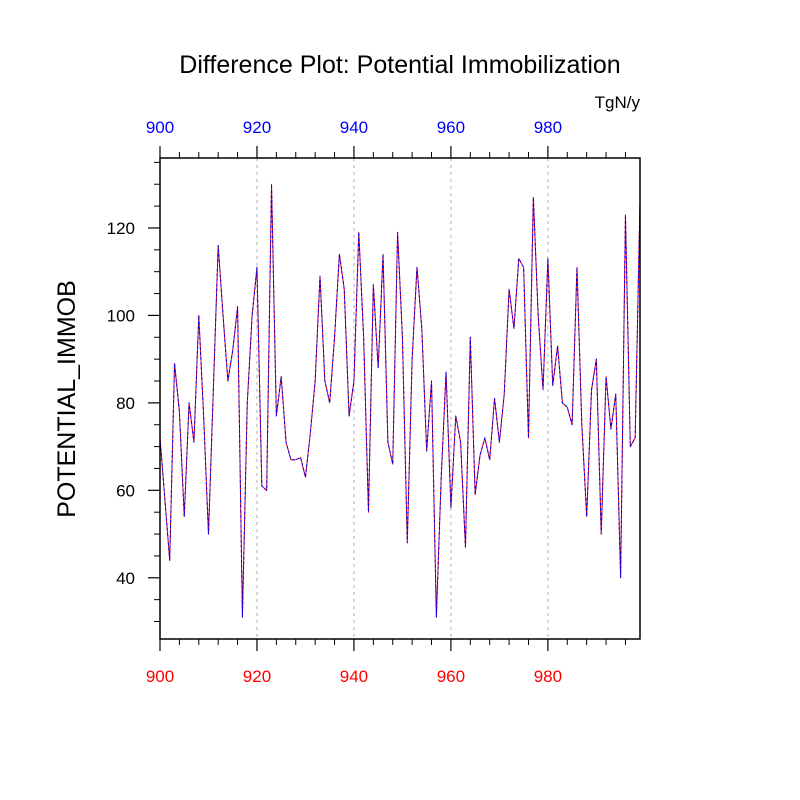  I want to click on x-tick-label-bottom: 980, so click(548, 676).